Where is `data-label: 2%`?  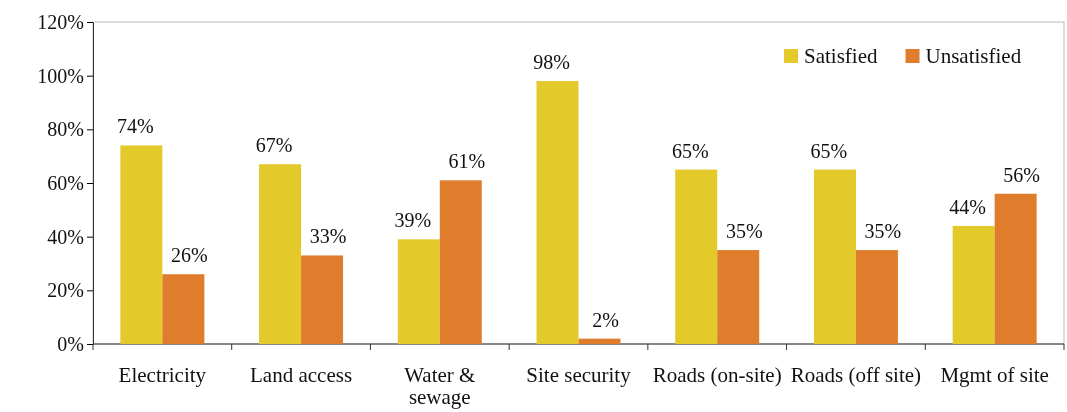
data-label: 2% is located at coordinates (605, 319).